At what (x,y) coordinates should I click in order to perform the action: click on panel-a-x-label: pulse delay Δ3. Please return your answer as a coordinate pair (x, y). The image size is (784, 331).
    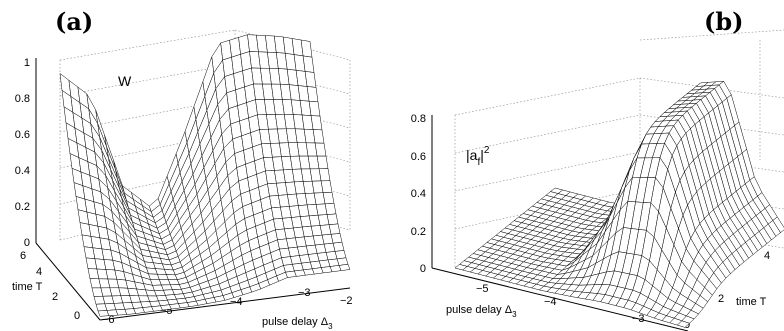
    Looking at the image, I should click on (297, 323).